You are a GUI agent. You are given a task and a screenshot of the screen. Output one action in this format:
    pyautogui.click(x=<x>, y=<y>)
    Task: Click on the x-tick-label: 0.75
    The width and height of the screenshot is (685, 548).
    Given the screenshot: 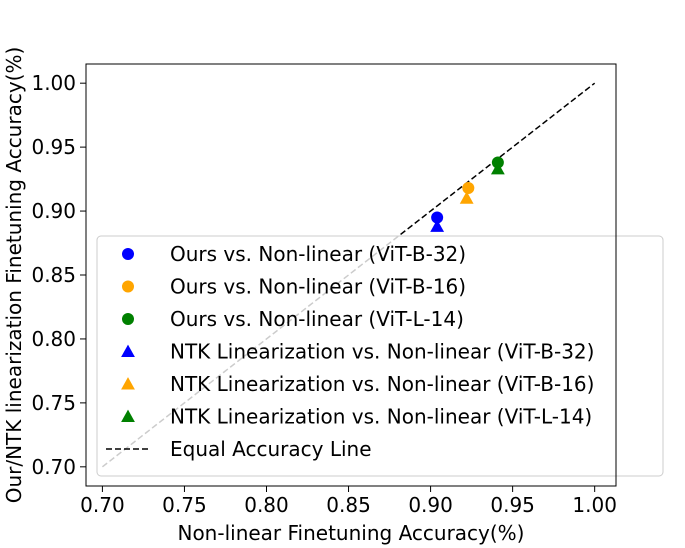 What is the action you would take?
    pyautogui.click(x=184, y=505)
    